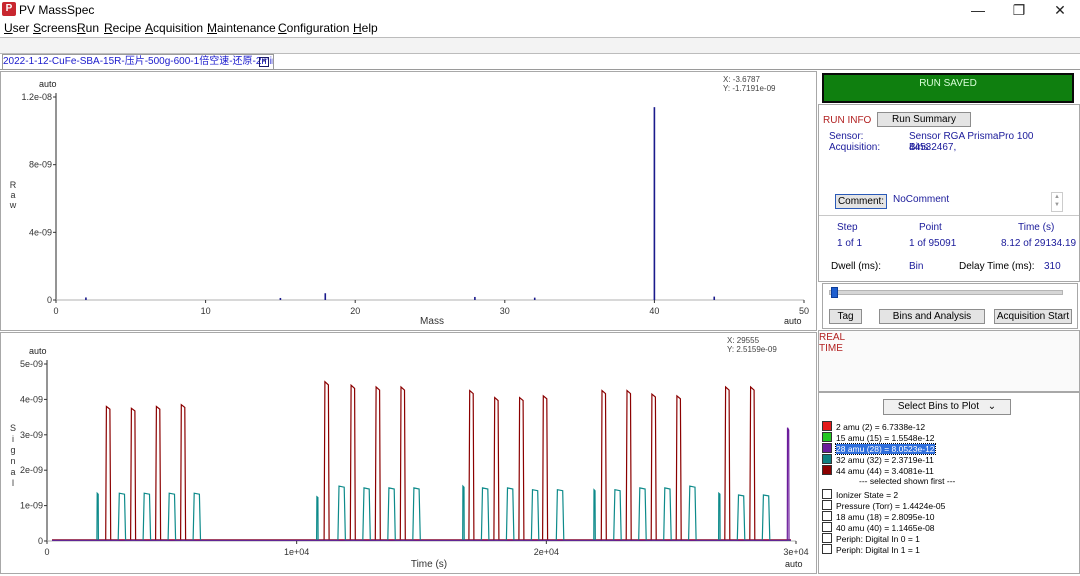  I want to click on time-x-tick-label: 2e+04, so click(546, 552).